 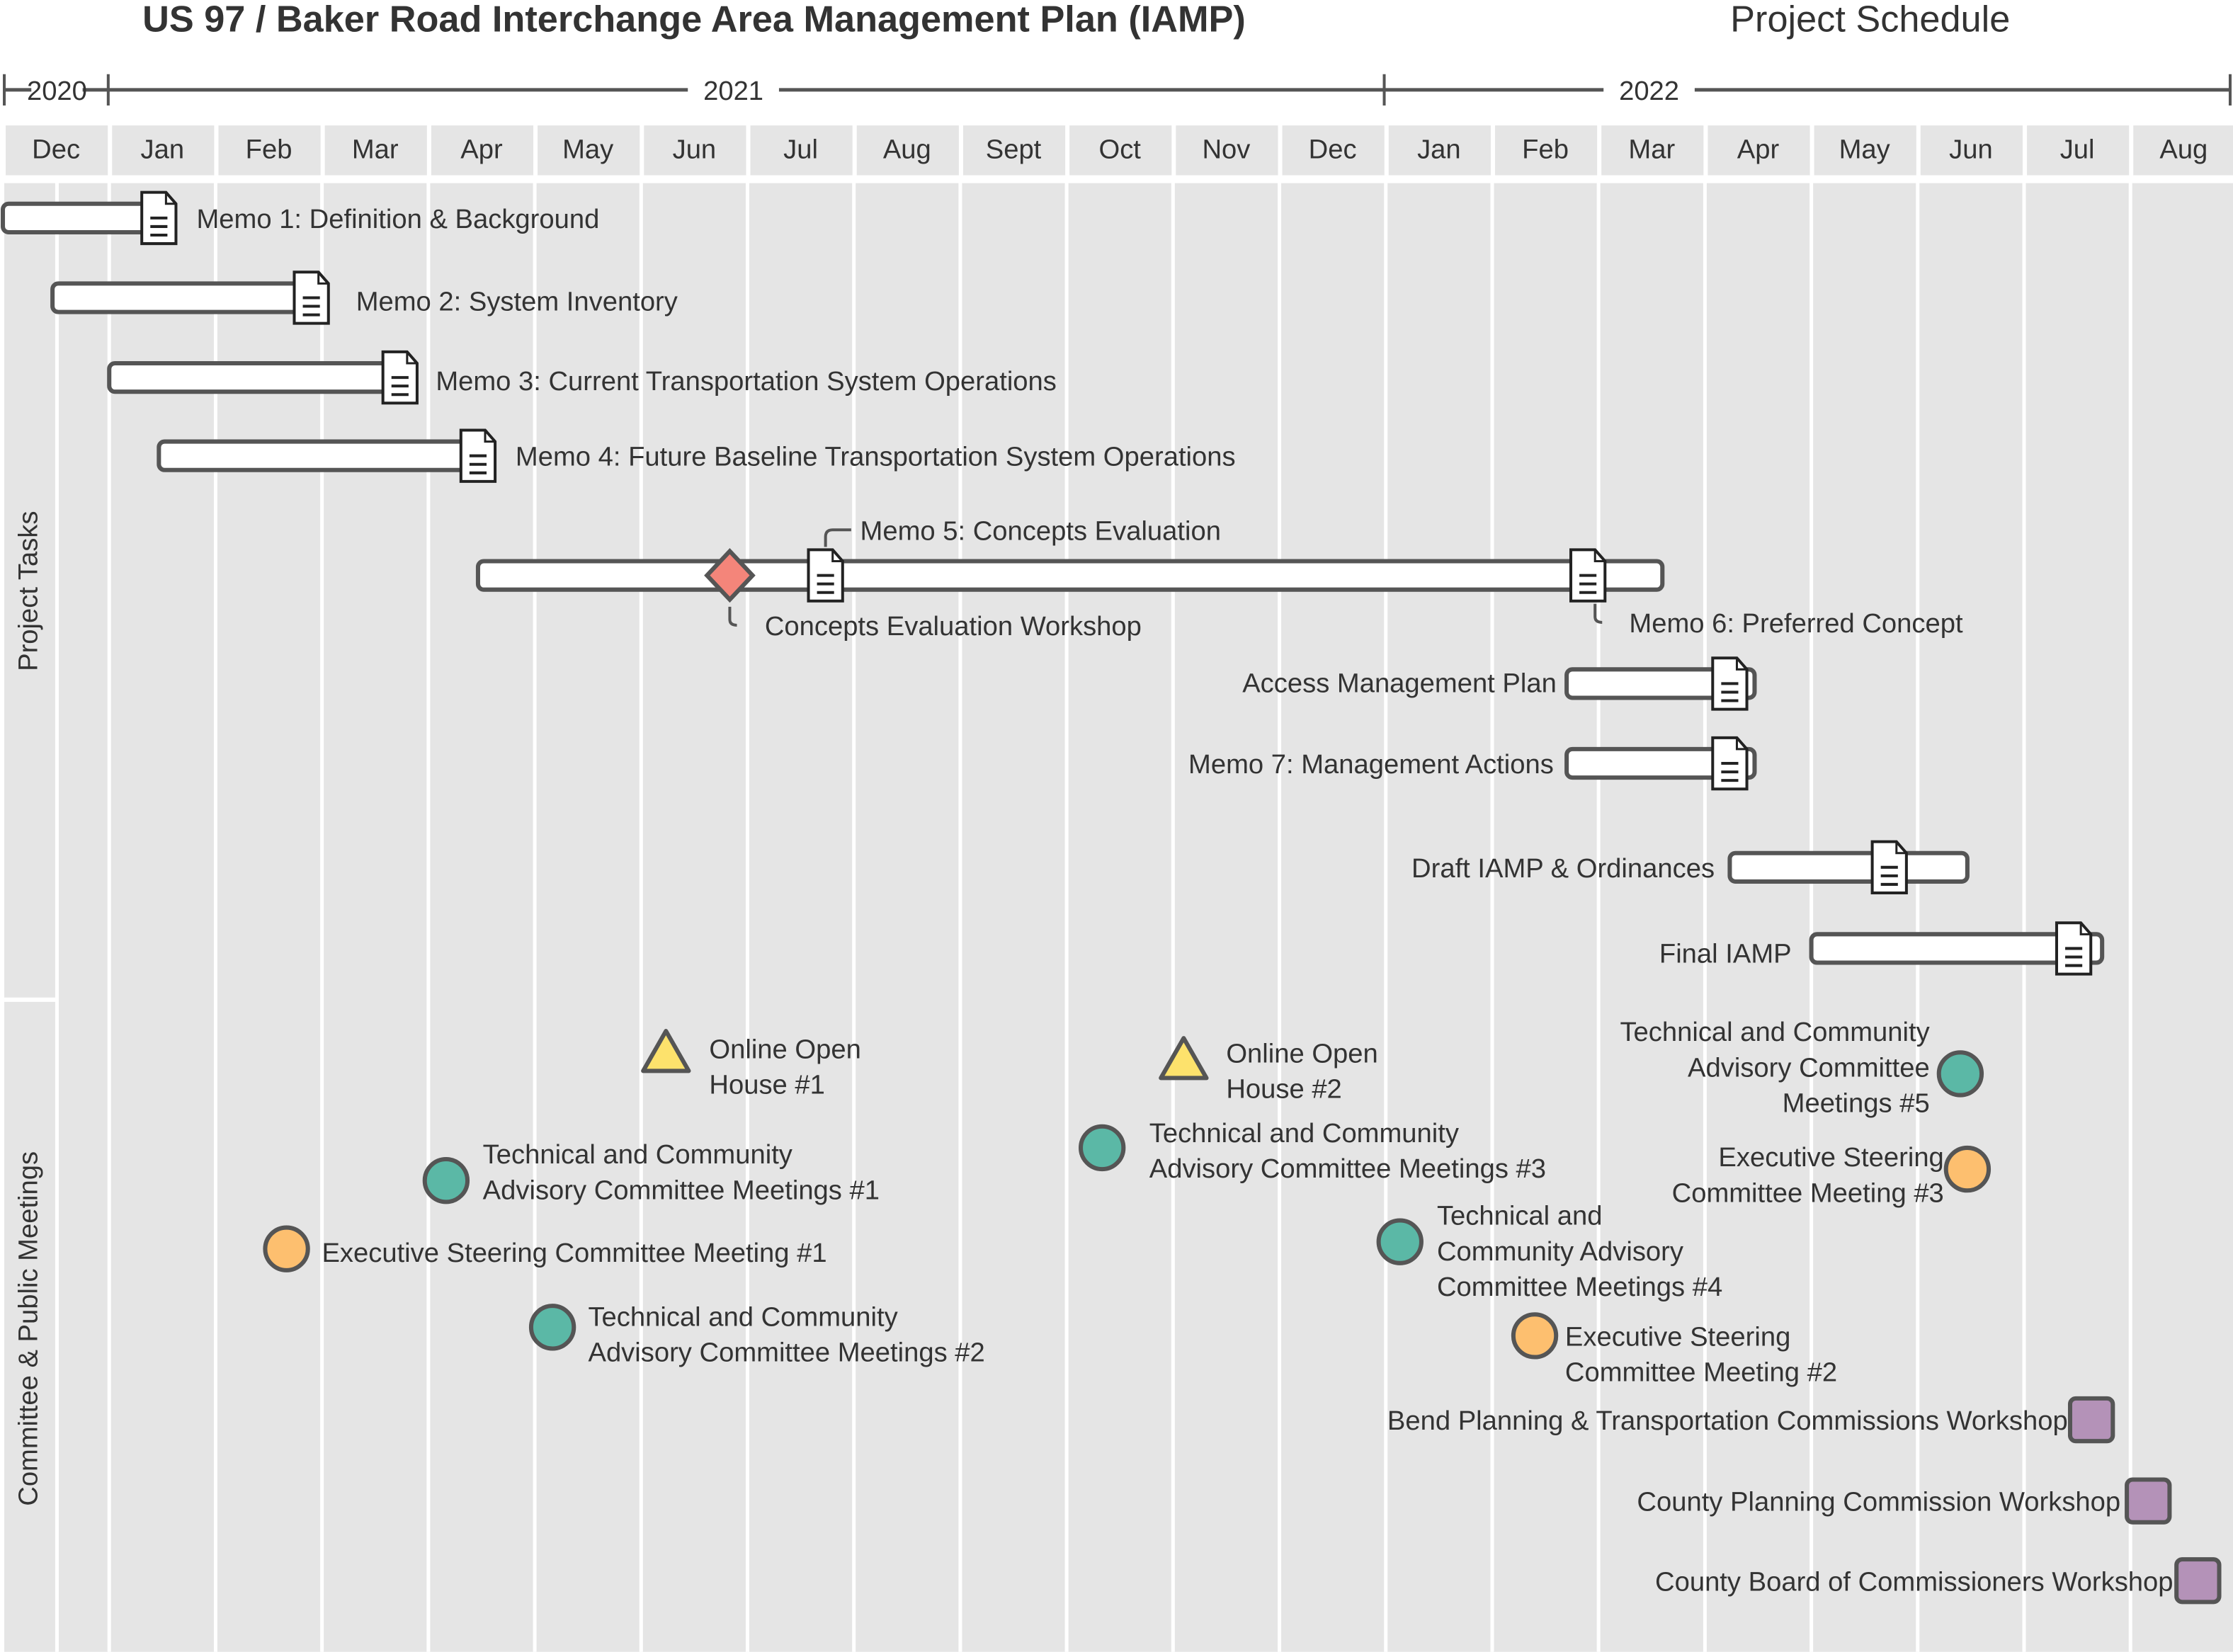 What do you see at coordinates (786, 1353) in the screenshot?
I see `meeting-label: Advisory Committee Meetings #2` at bounding box center [786, 1353].